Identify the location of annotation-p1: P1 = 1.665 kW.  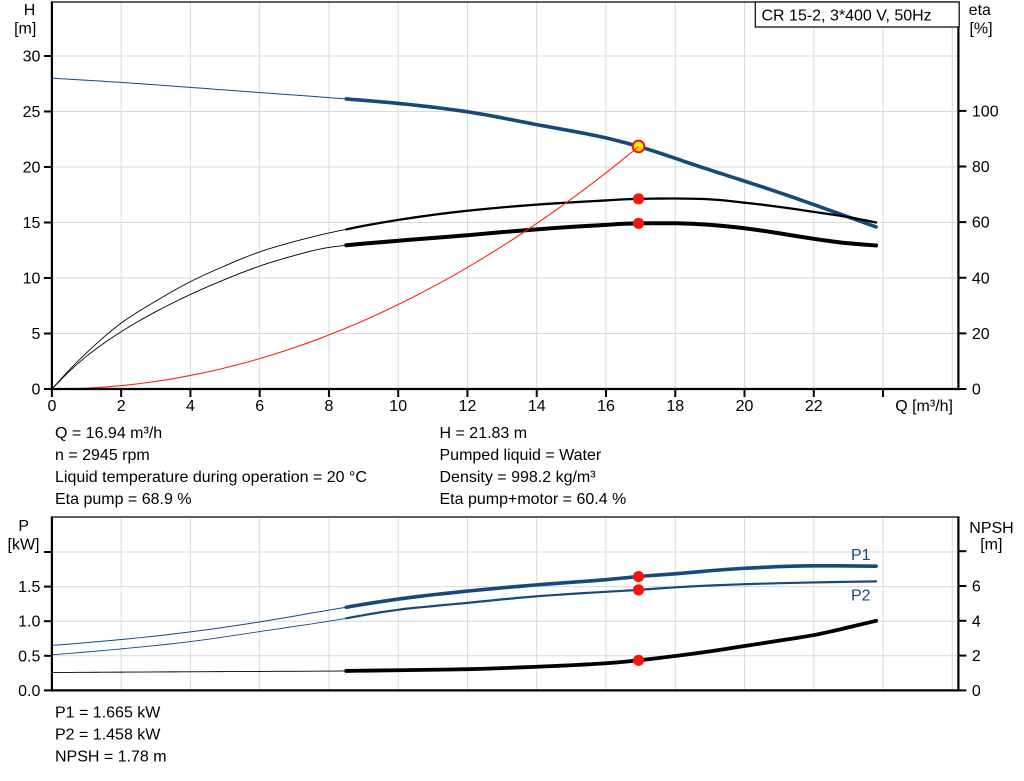
(108, 713).